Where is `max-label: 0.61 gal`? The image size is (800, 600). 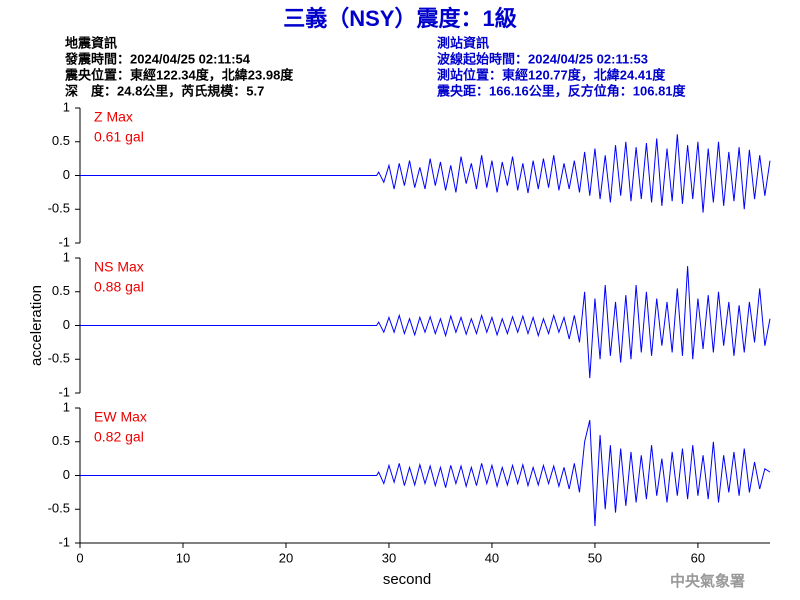
max-label: 0.61 gal is located at coordinates (119, 137).